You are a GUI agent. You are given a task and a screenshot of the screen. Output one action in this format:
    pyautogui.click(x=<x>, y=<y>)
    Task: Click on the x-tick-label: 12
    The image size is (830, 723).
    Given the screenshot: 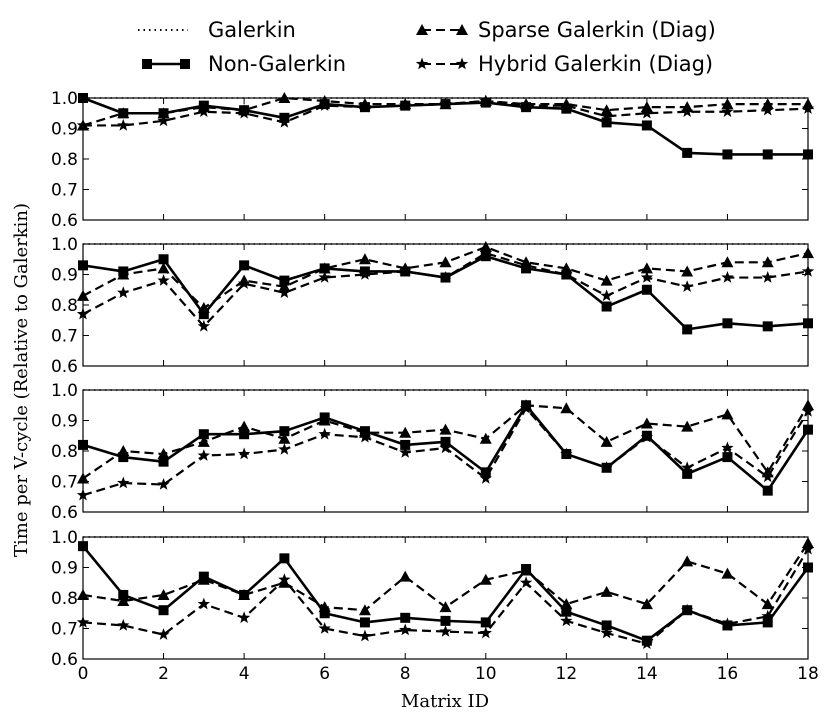 What is the action you would take?
    pyautogui.click(x=567, y=674)
    